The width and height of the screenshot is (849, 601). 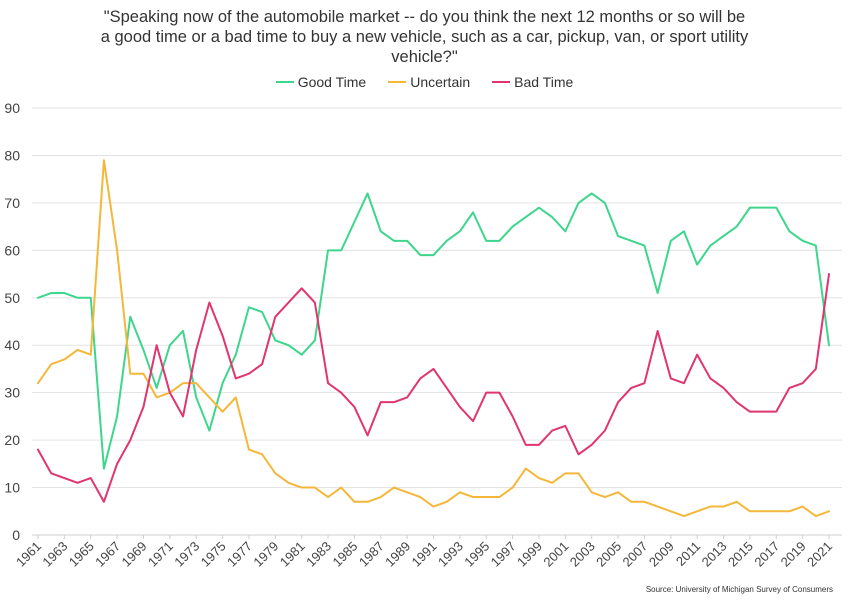 What do you see at coordinates (429, 82) in the screenshot?
I see `legend-item-uncertain: Uncertain` at bounding box center [429, 82].